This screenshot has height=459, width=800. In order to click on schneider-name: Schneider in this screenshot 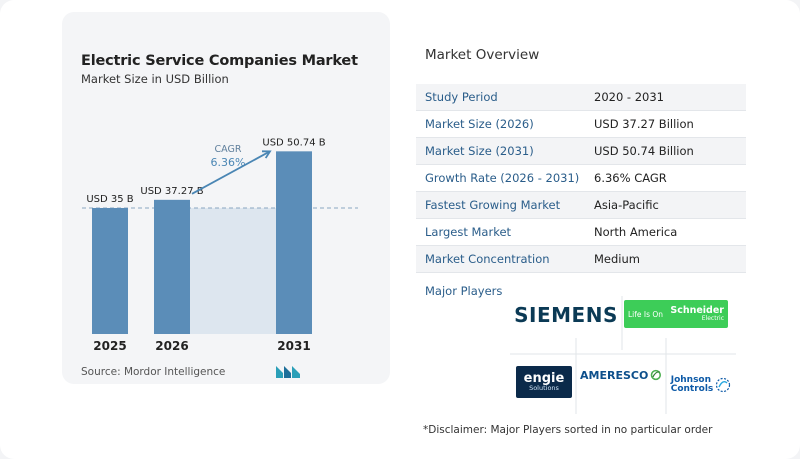, I will do `click(697, 311)`.